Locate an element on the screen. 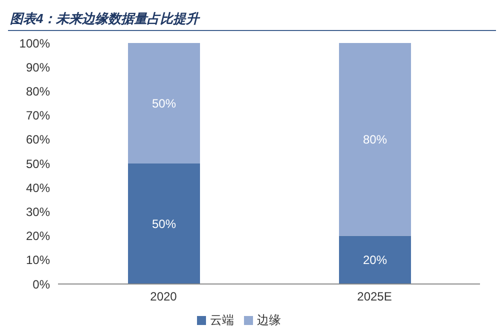 The height and width of the screenshot is (336, 504). y-tick-label: 10% is located at coordinates (38, 260).